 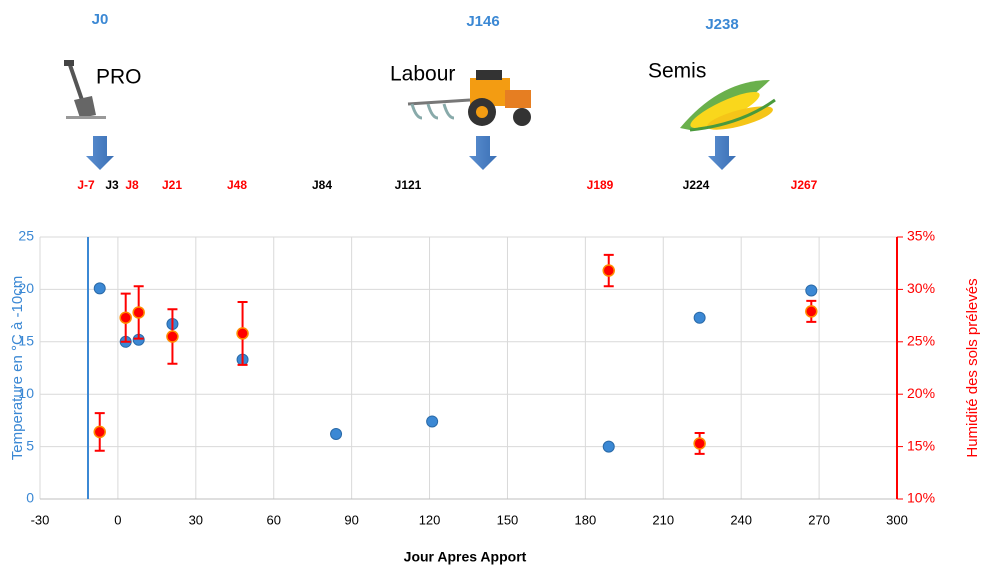 What do you see at coordinates (408, 185) in the screenshot?
I see `day-label: J121` at bounding box center [408, 185].